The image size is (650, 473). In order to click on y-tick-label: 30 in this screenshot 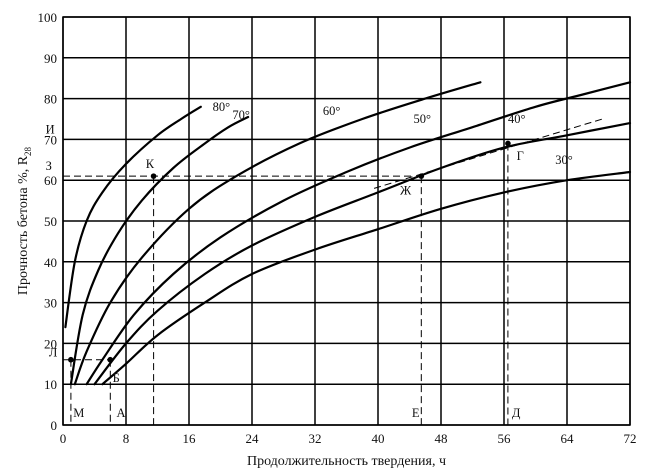, I will do `click(50, 303)`.